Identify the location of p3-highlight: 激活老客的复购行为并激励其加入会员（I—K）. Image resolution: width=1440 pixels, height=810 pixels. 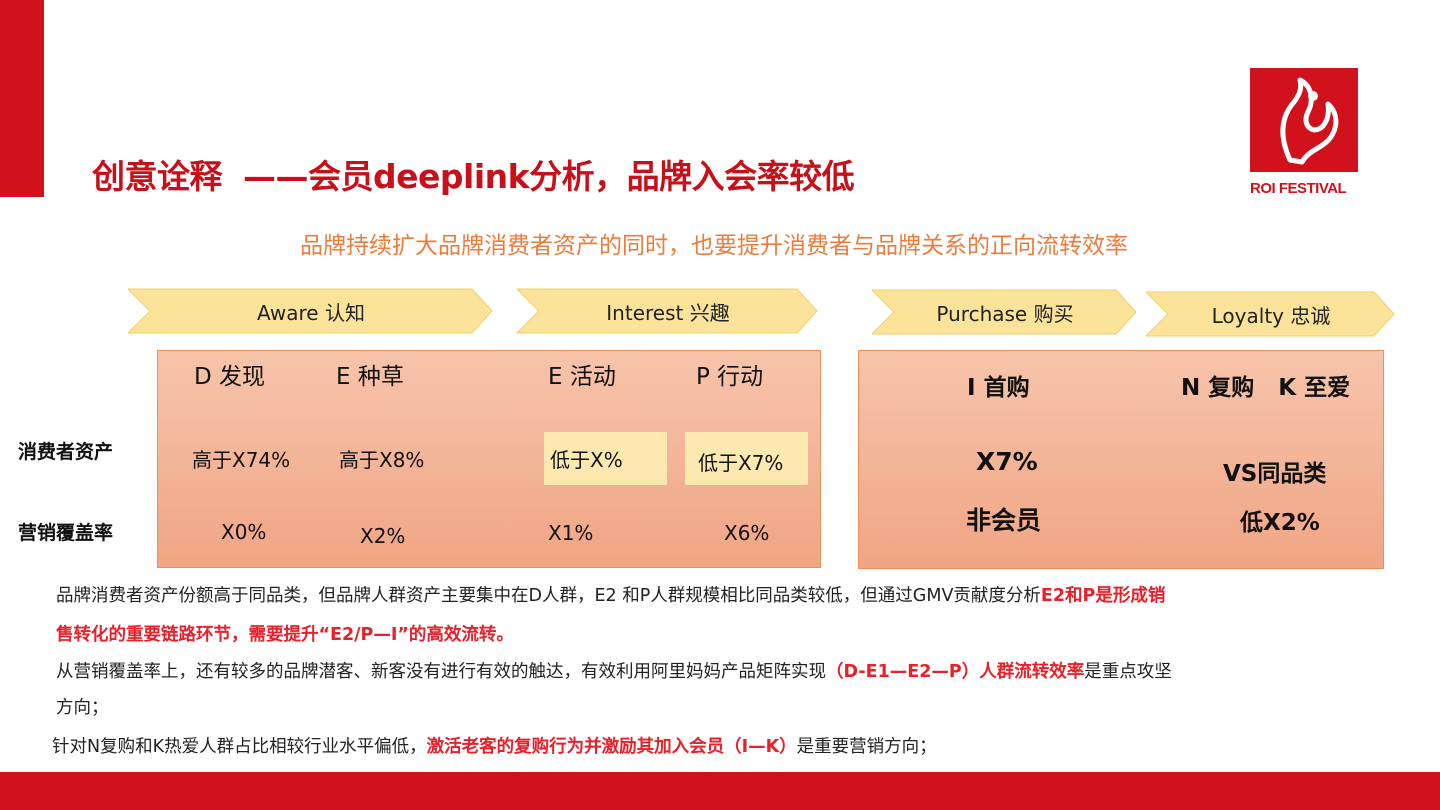
(611, 747).